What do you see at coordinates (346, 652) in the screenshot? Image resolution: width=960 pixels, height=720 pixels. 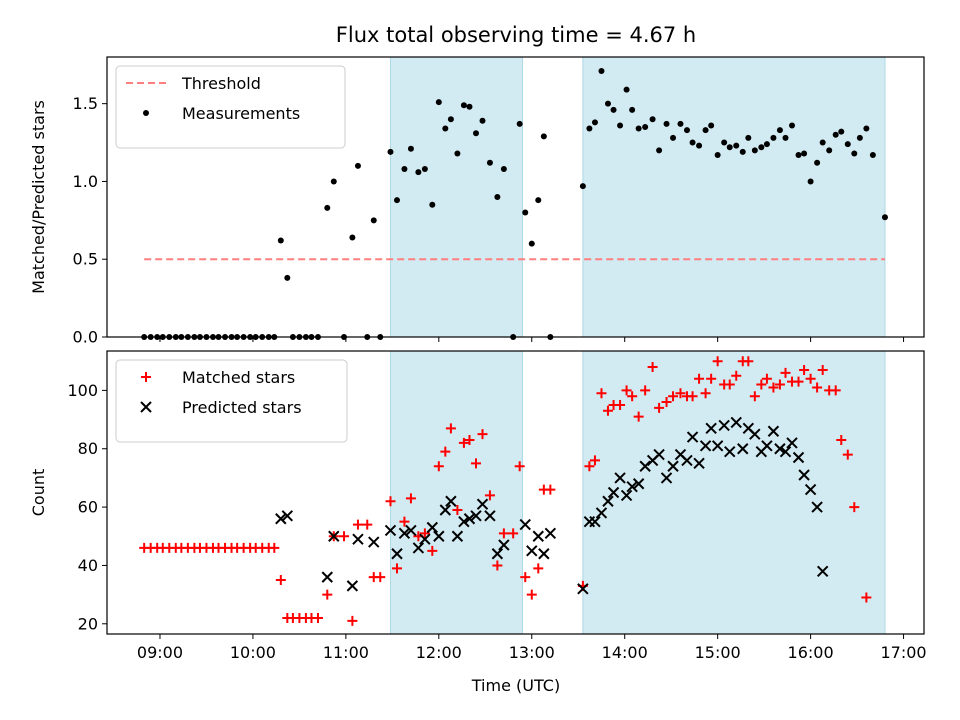 I see `x-tick-label: 11:00` at bounding box center [346, 652].